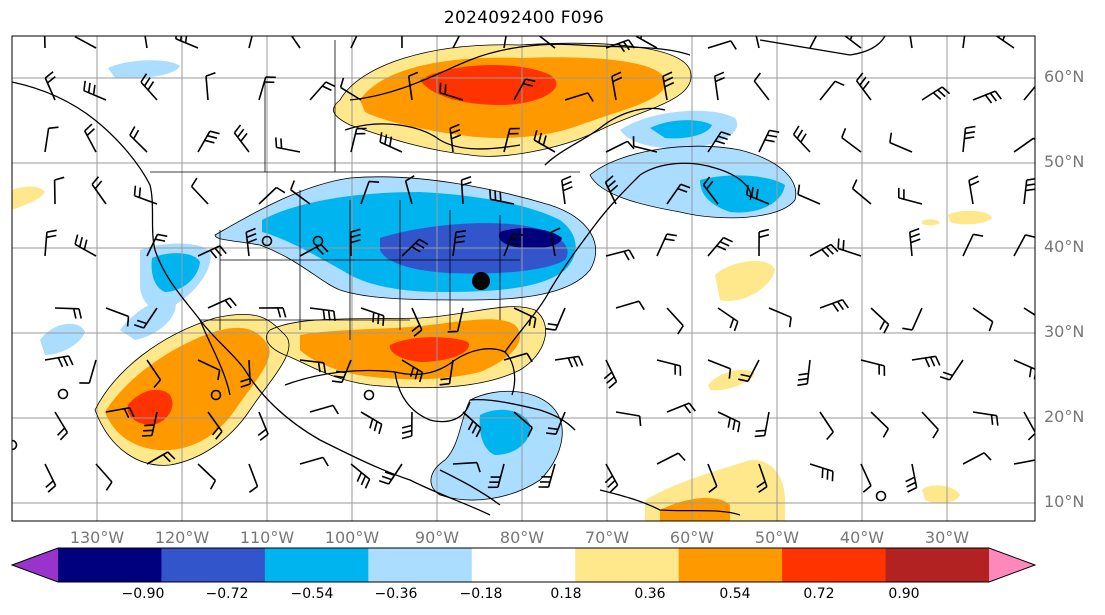  Describe the element at coordinates (1064, 331) in the screenshot. I see `lat-label-30n: 30°N` at that location.